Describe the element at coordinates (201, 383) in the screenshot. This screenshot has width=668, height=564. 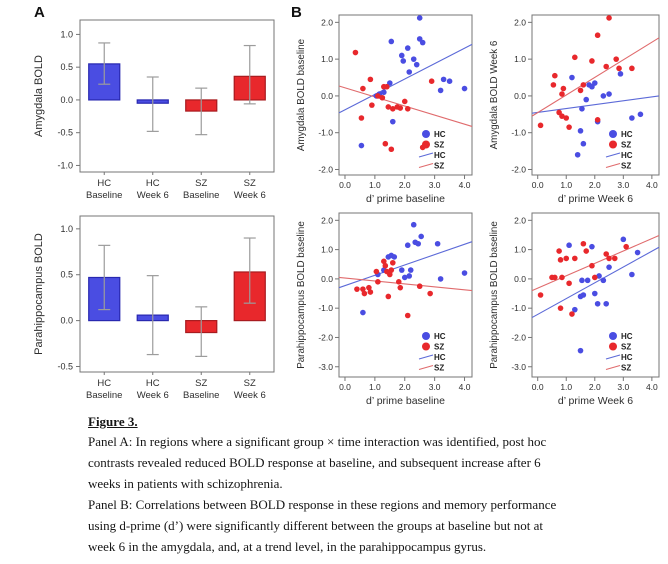
I see `x-category-label: SZ` at that location.